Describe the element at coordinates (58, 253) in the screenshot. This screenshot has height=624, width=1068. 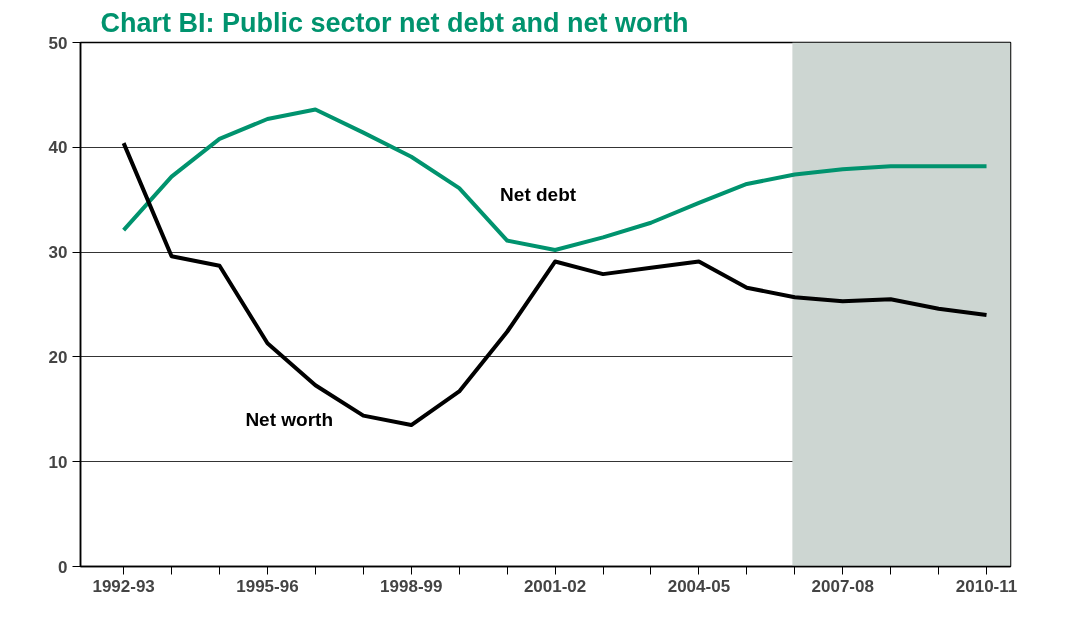
I see `y-tick-label: 30` at that location.